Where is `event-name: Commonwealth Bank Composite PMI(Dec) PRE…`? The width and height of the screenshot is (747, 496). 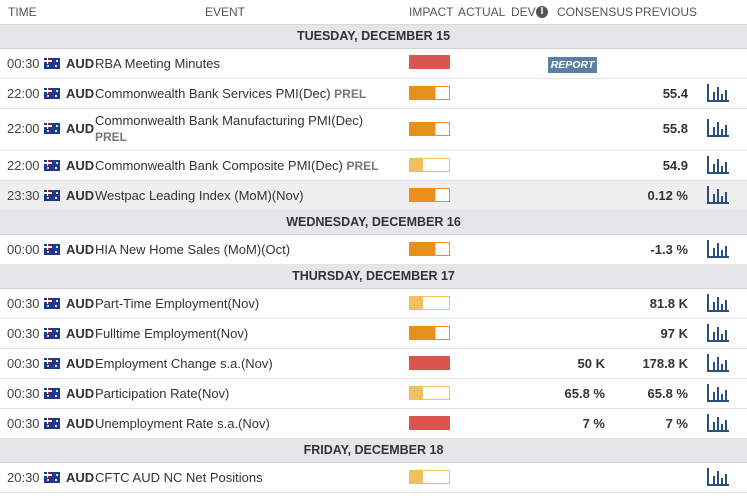 event-name: Commonwealth Bank Composite PMI(Dec) PRE… is located at coordinates (237, 165).